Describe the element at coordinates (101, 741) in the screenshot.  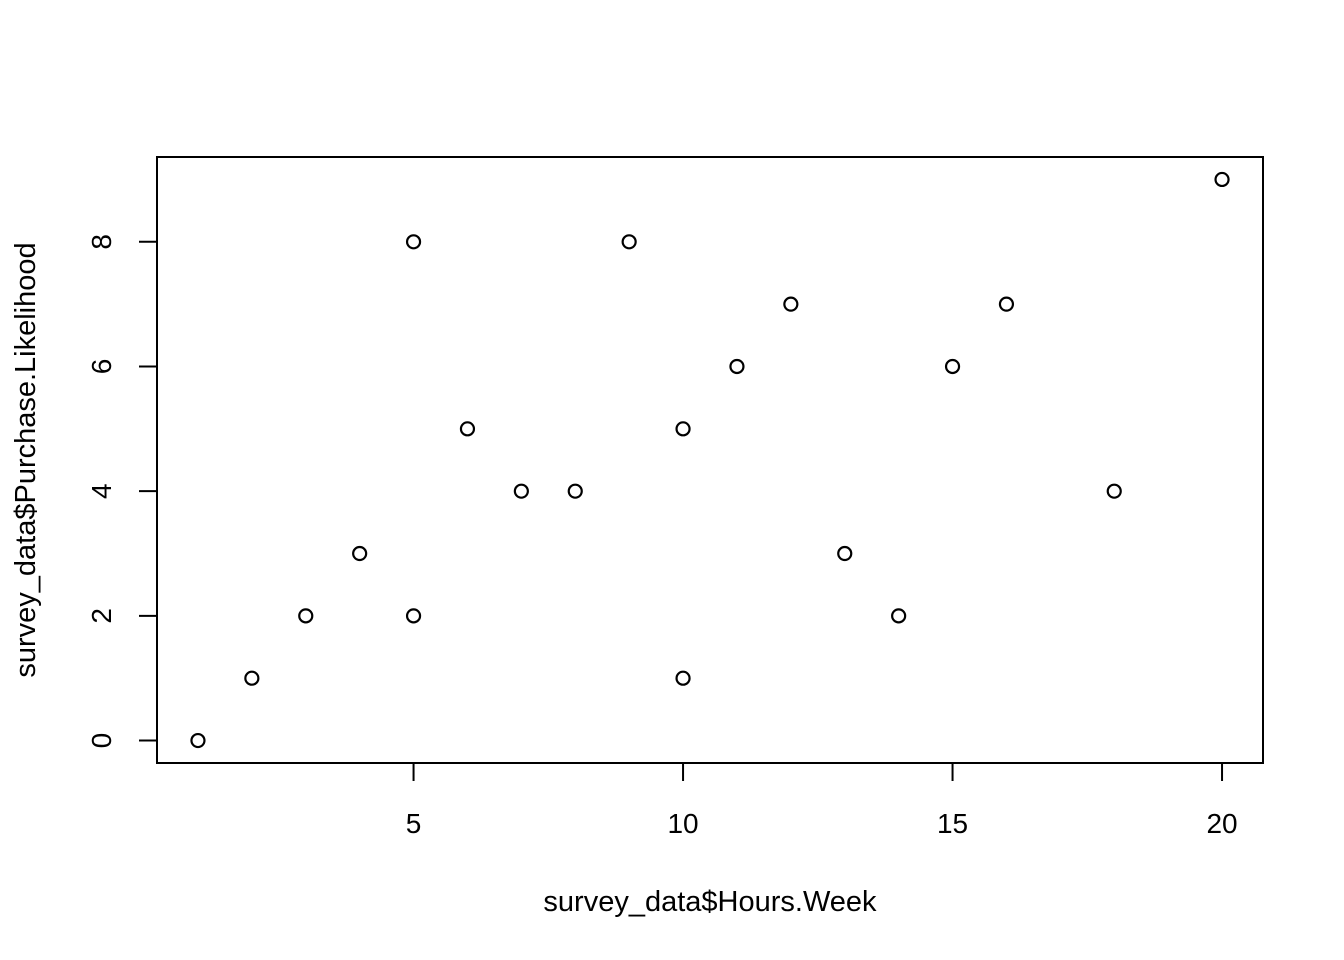
I see `y-tick-label: 0` at that location.